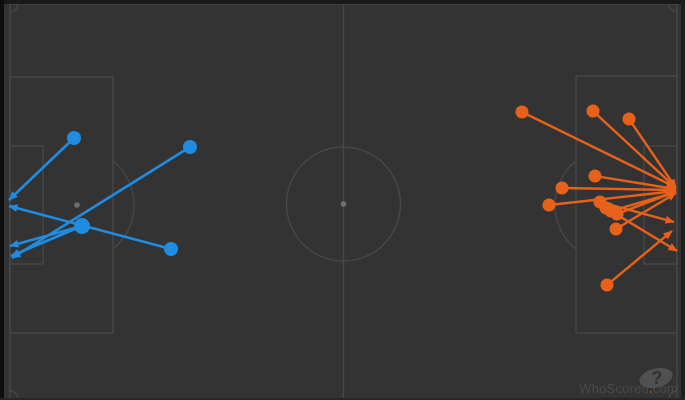 The width and height of the screenshot is (685, 400). I want to click on whoscored-watermark: ? WhoScored.com, so click(628, 382).